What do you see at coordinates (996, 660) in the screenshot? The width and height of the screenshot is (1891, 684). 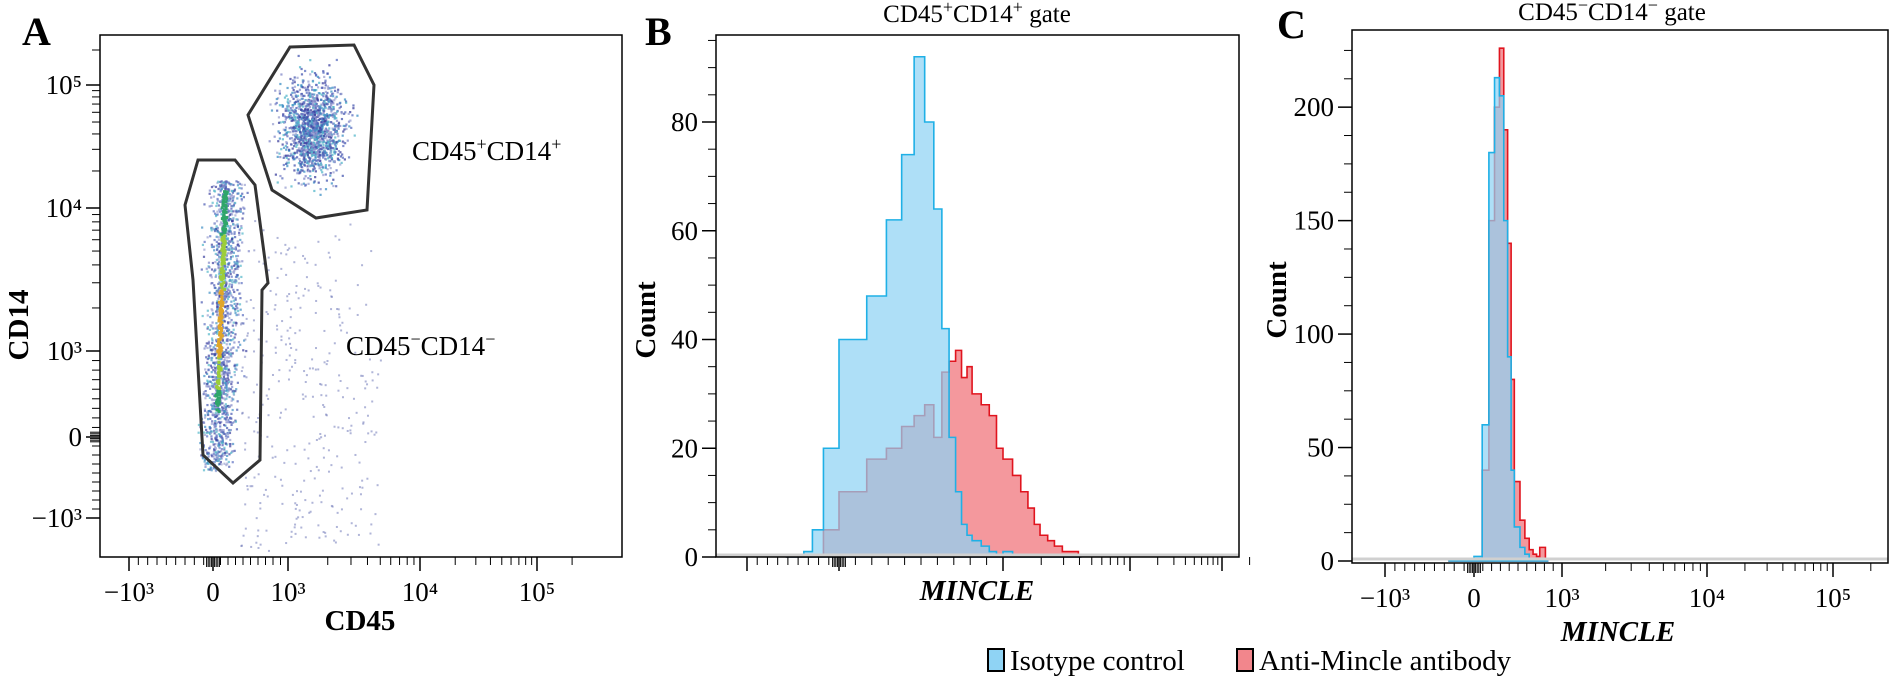 I see `legend-swatch-isotype` at bounding box center [996, 660].